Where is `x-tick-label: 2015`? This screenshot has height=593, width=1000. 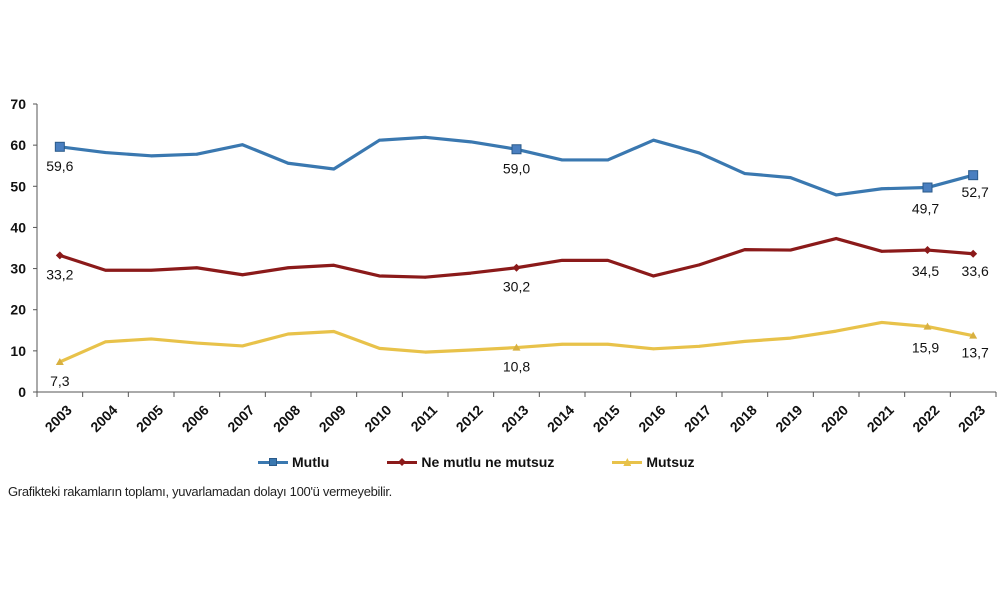
x-tick-label: 2015 is located at coordinates (606, 418).